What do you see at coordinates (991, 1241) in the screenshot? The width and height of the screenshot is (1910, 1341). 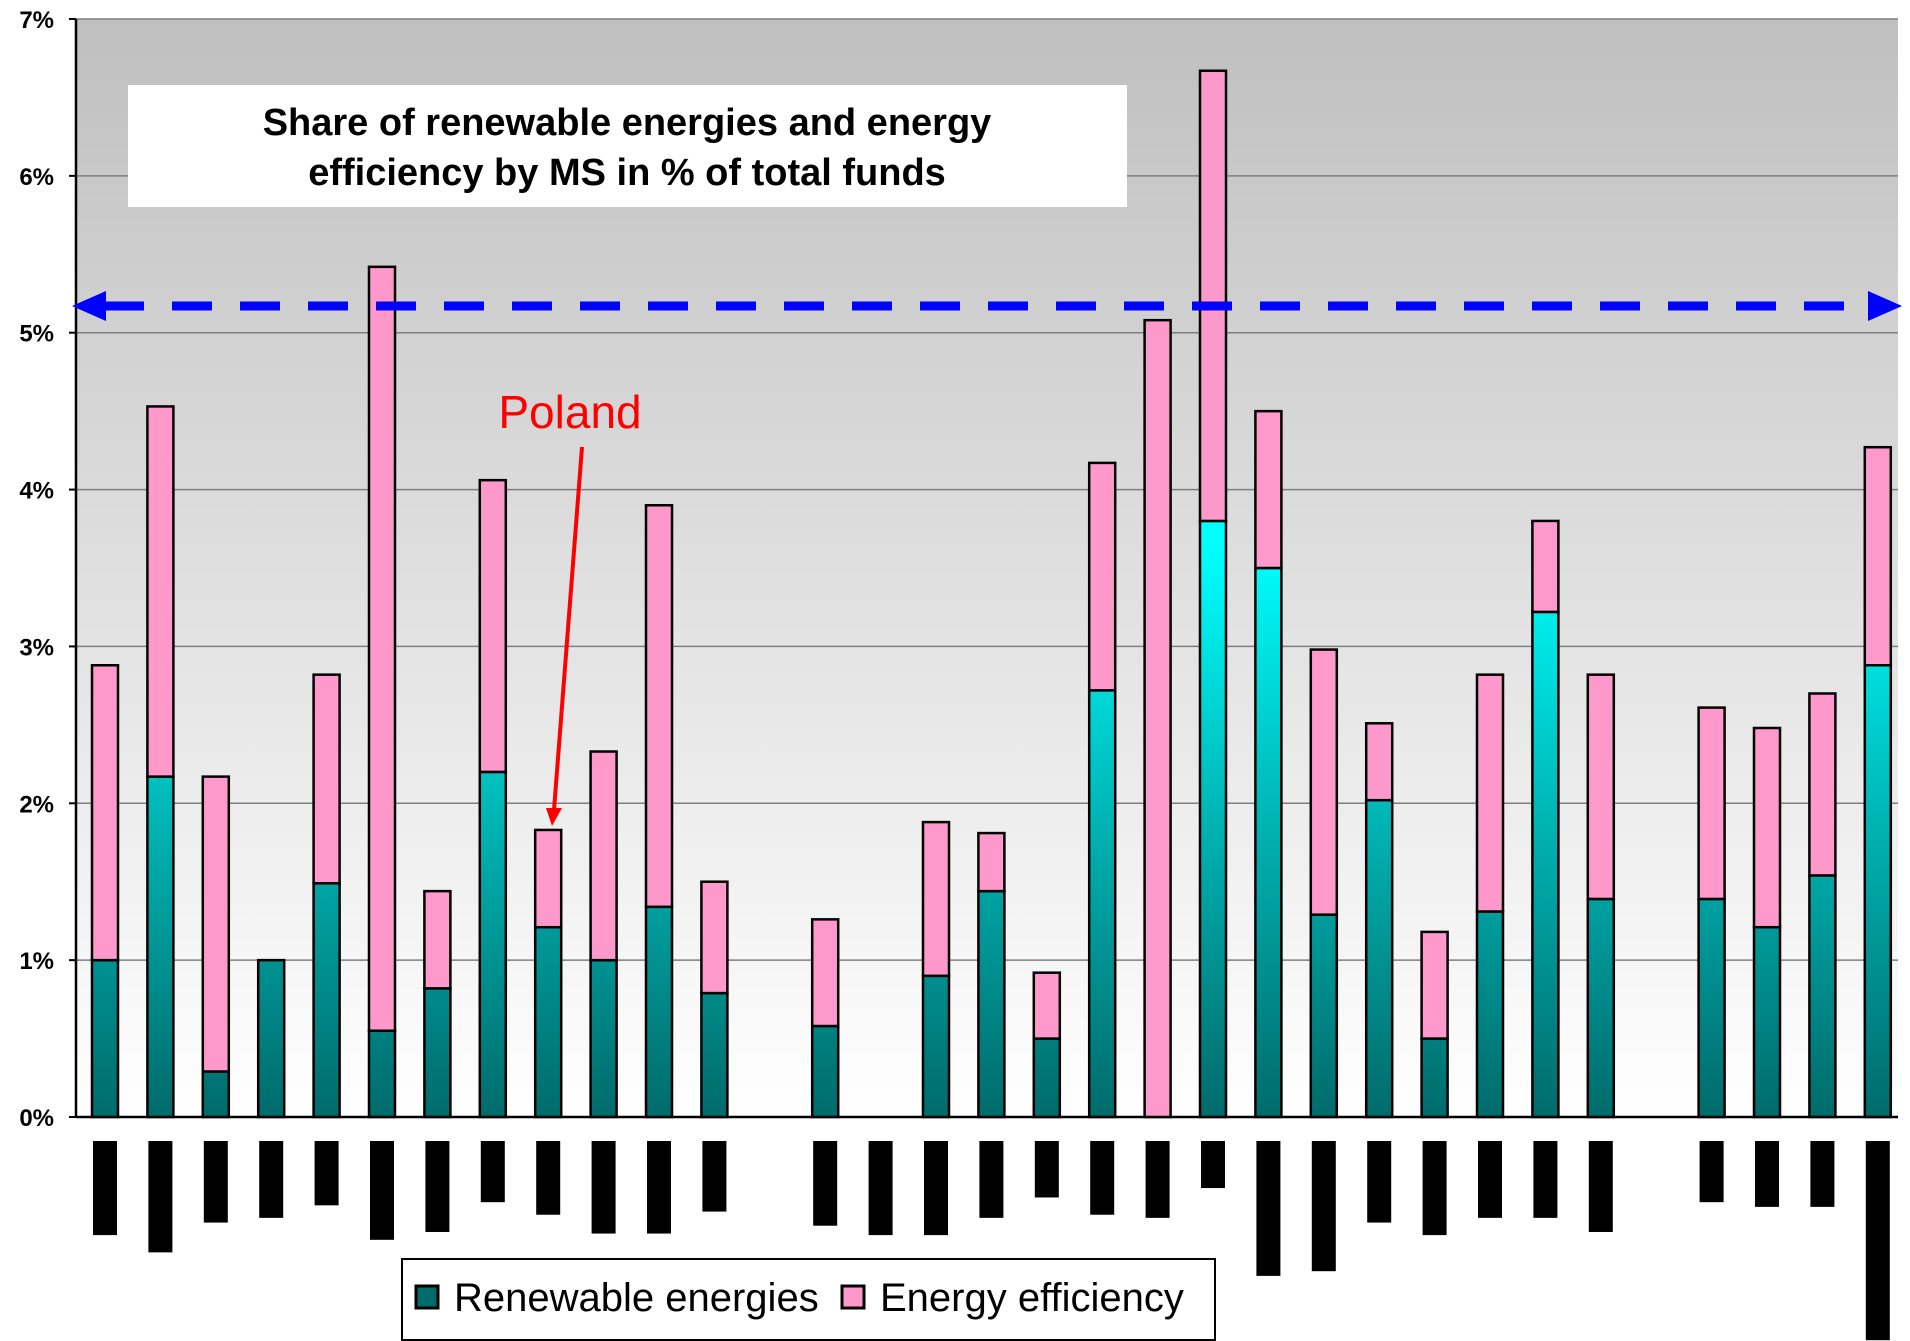 I see `lower-bars` at bounding box center [991, 1241].